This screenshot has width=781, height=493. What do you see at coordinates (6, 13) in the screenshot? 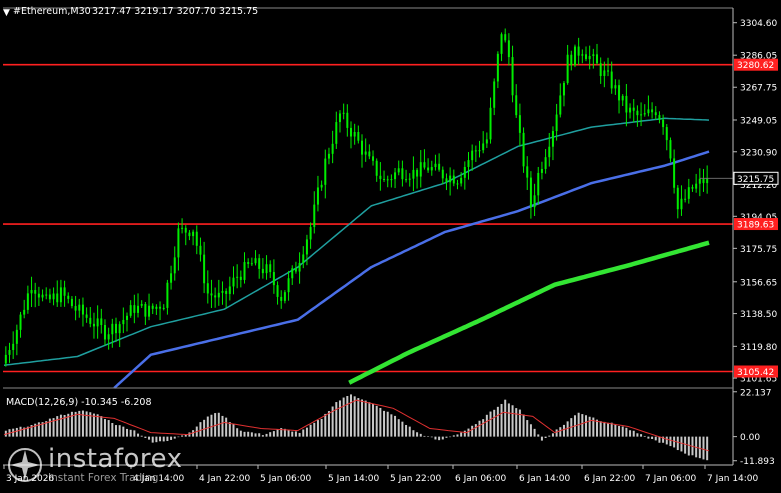
I see `menu-triangle-icon: ▼` at bounding box center [6, 13].